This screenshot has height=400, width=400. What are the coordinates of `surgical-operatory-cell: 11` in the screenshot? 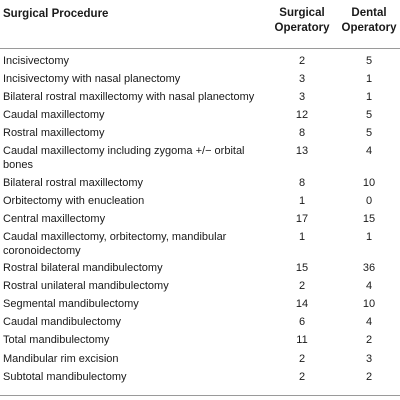 It's located at (302, 340).